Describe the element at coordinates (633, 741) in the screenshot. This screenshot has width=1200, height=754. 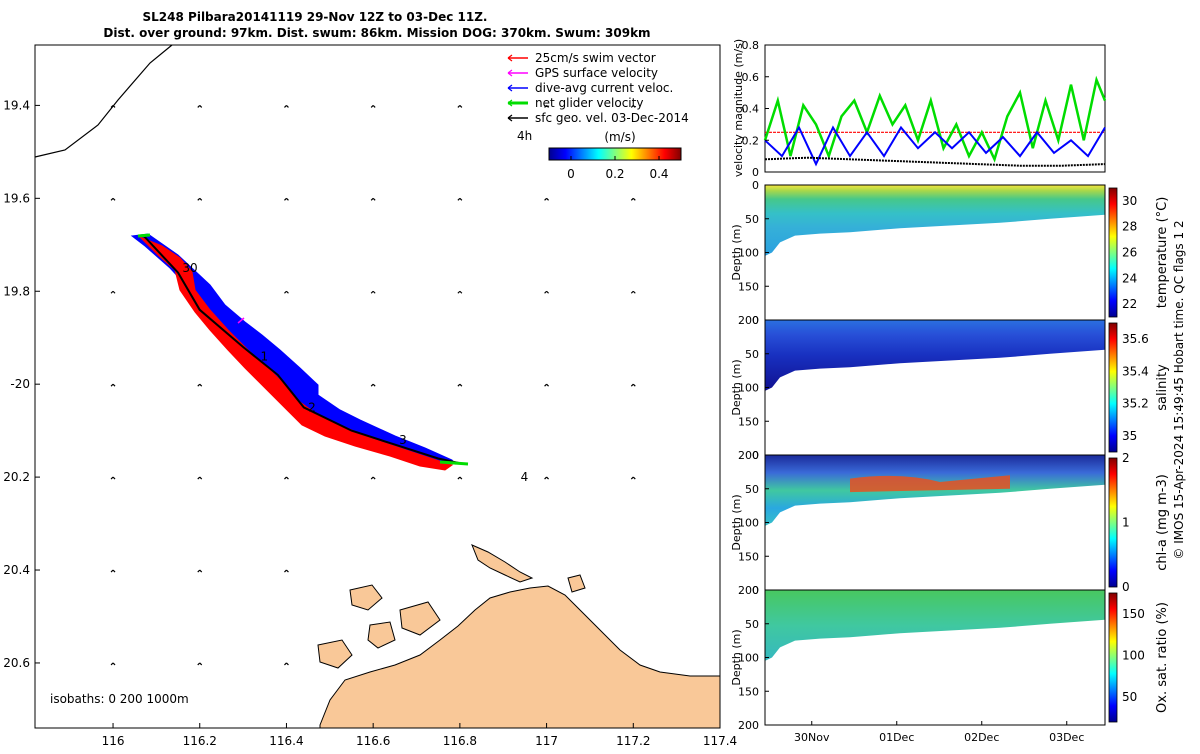
I see `map-x-tick-label: 117.2` at that location.